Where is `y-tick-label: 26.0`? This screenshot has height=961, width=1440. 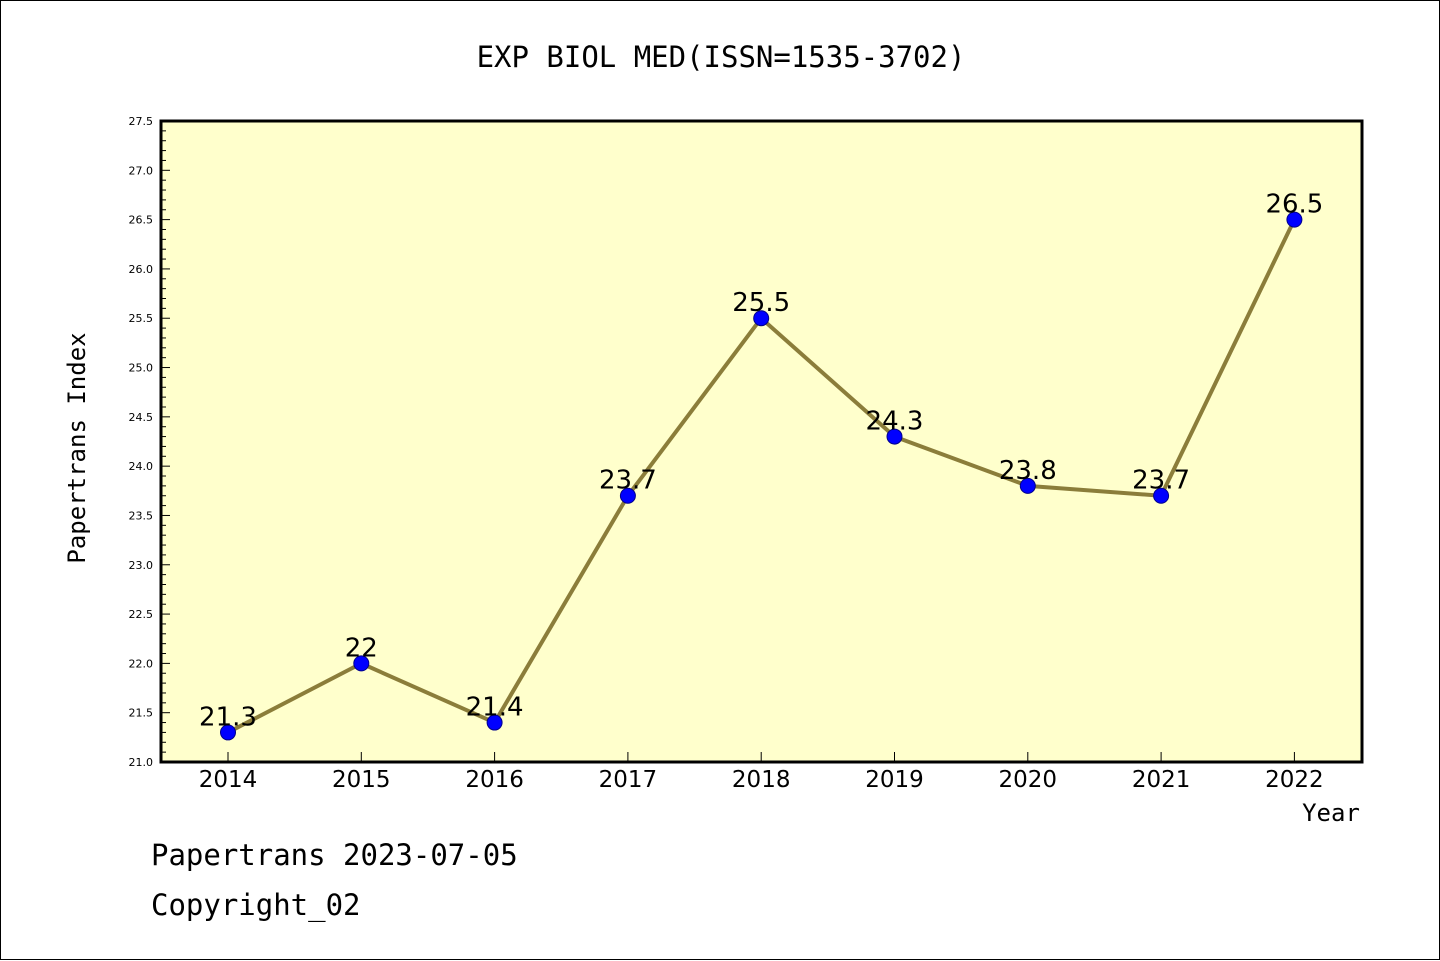 y-tick-label: 26.0 is located at coordinates (141, 269).